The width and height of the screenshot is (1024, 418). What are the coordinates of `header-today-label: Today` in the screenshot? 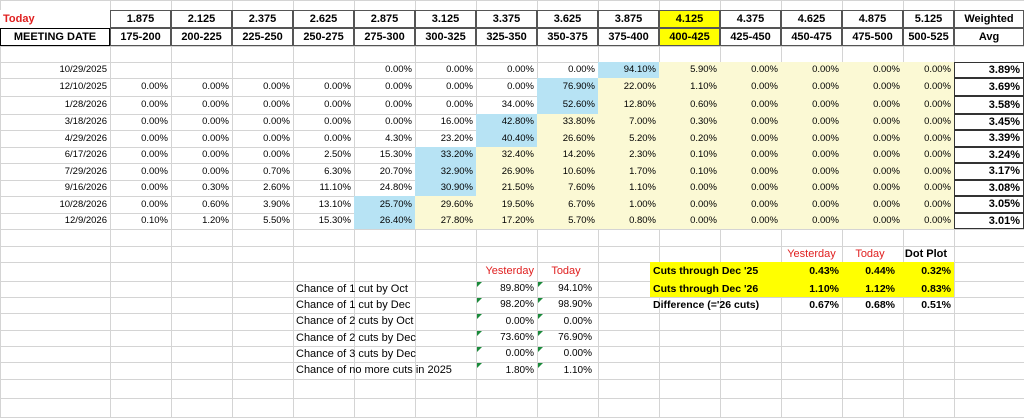 It's located at (55, 19).